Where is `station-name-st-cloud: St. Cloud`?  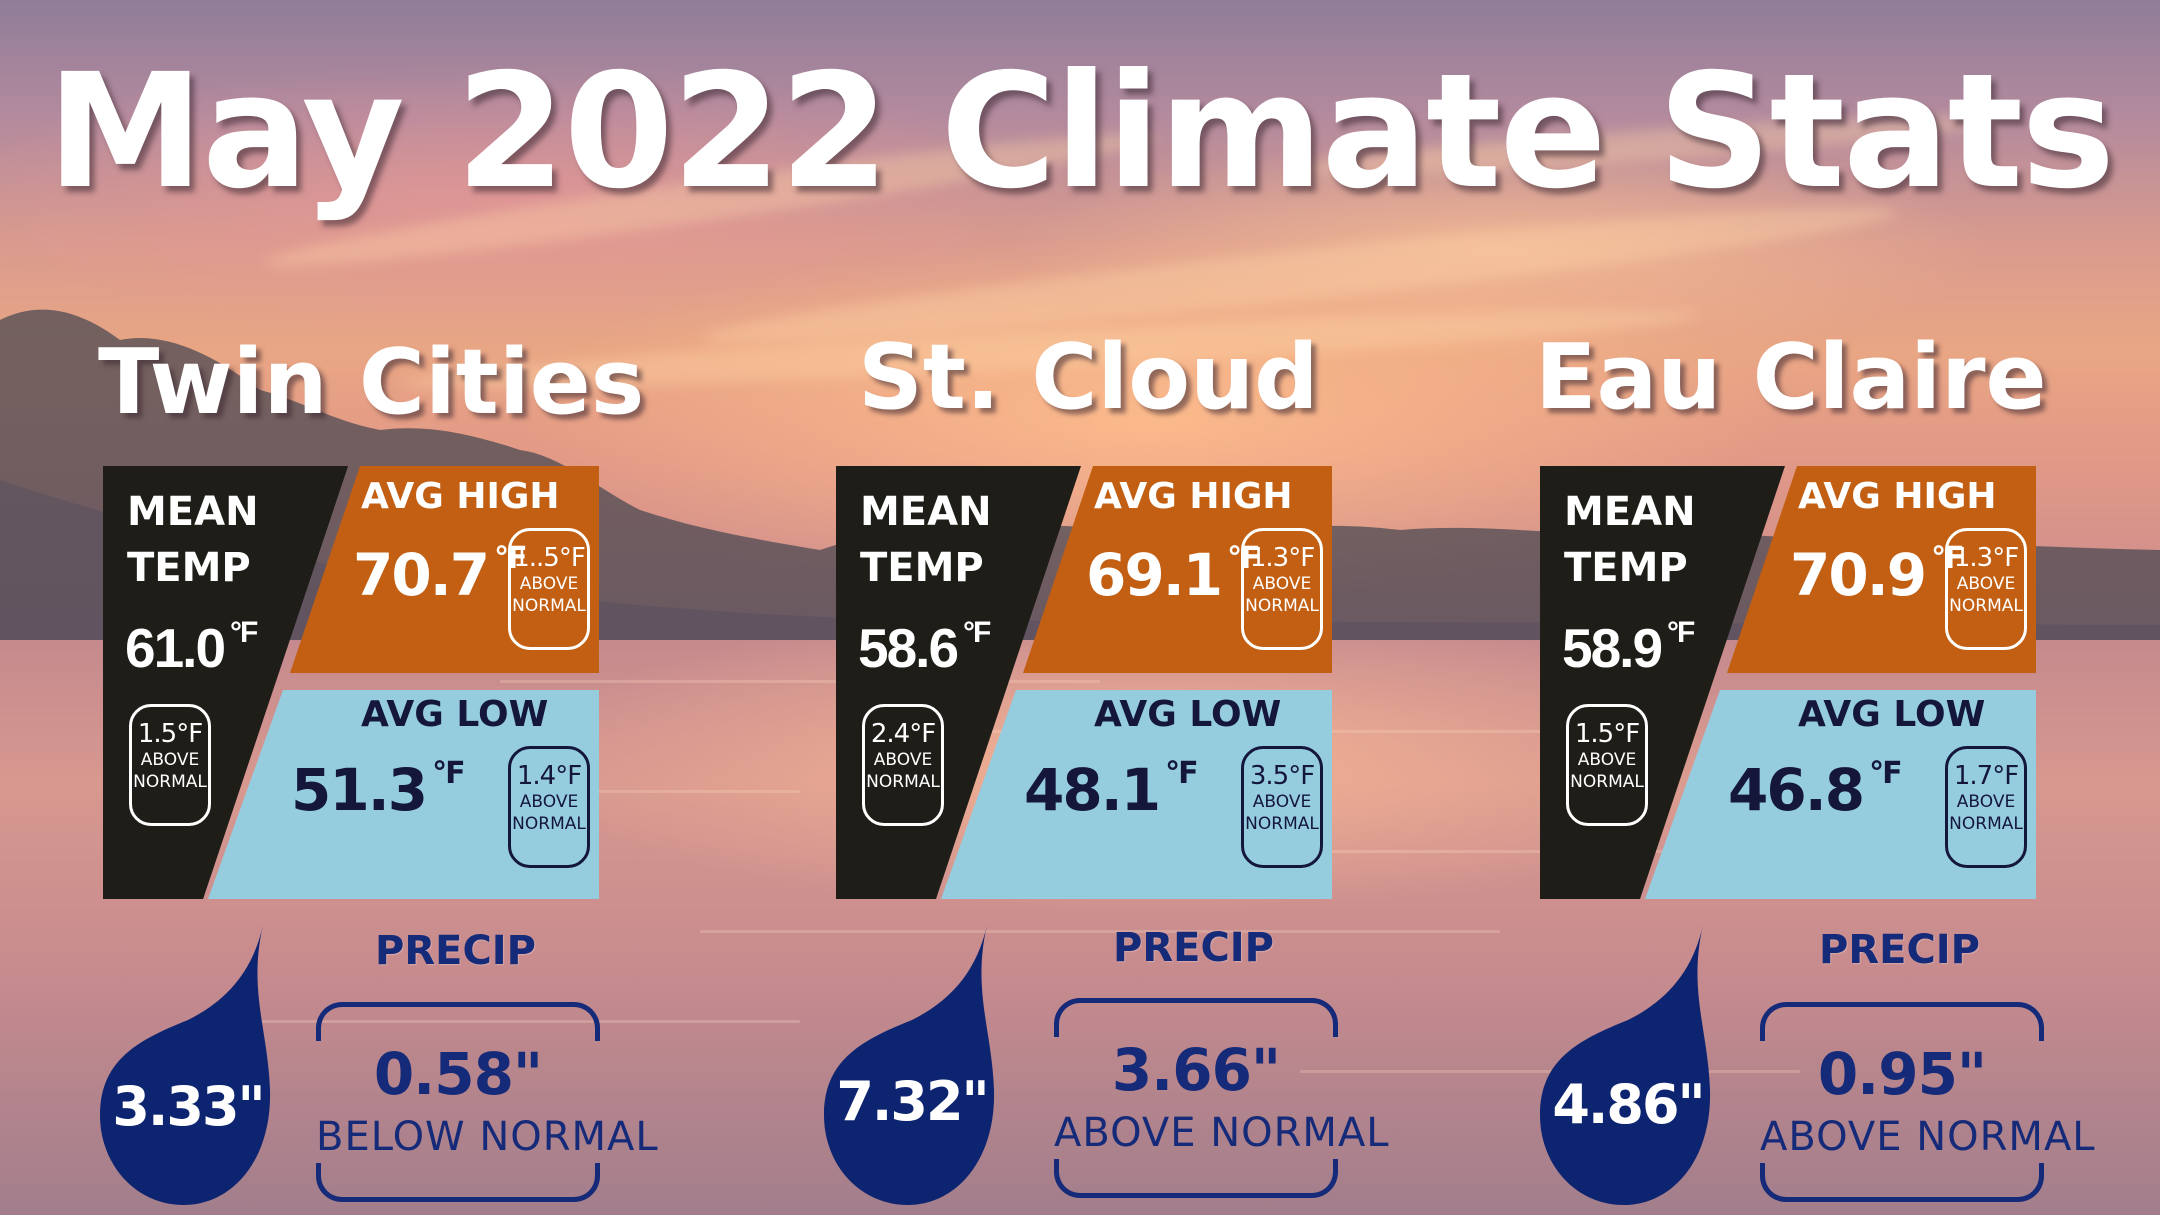
station-name-st-cloud: St. Cloud is located at coordinates (1088, 377).